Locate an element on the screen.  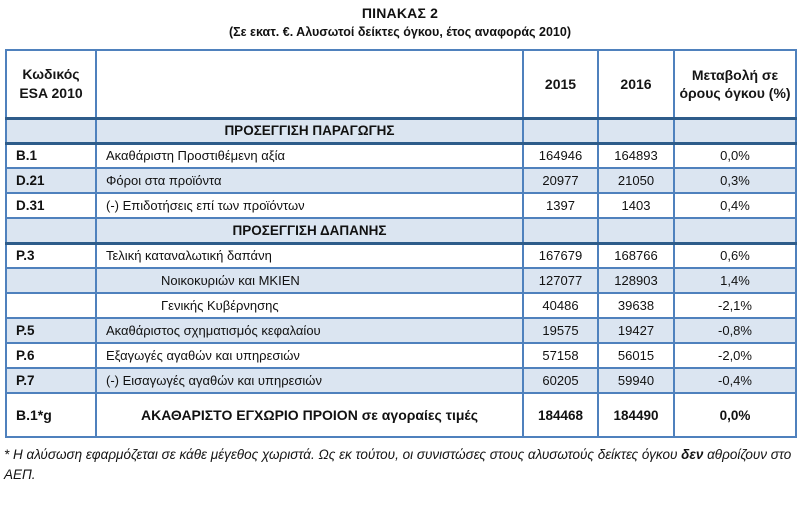
value-2016: 56015 is located at coordinates (636, 355).